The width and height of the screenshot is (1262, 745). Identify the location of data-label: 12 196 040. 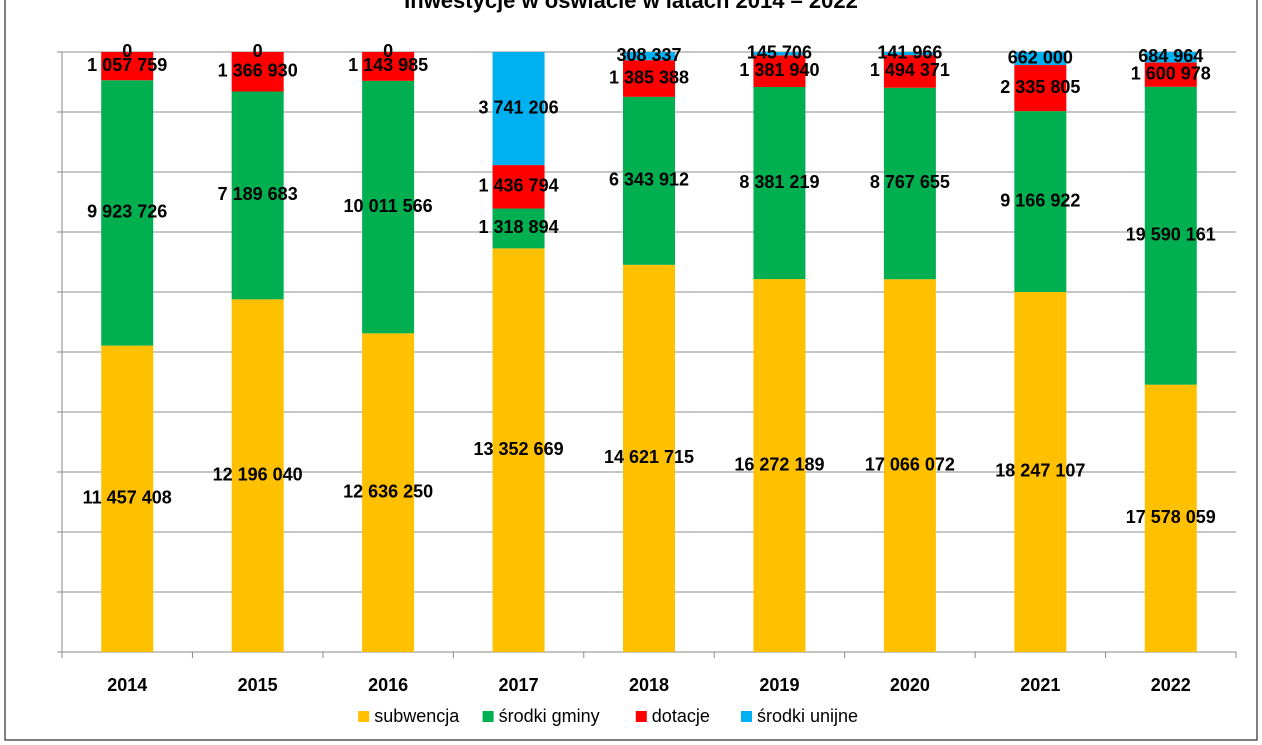
(258, 474).